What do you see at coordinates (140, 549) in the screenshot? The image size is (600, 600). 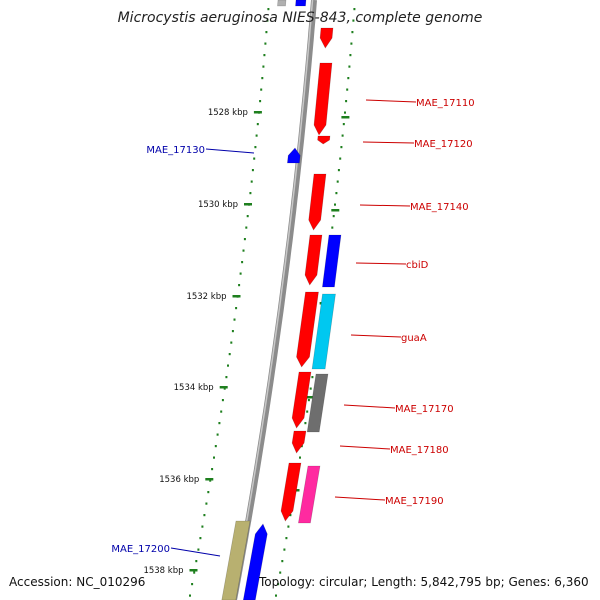 I see `gene-label-mae-17200: MAE_17200` at bounding box center [140, 549].